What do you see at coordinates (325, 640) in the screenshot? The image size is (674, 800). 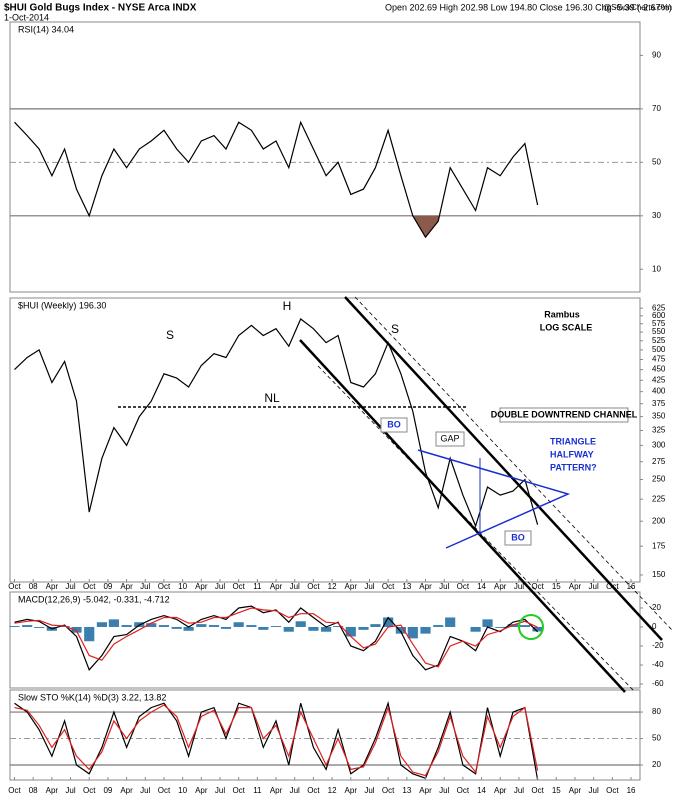 I see `panel-frame` at bounding box center [325, 640].